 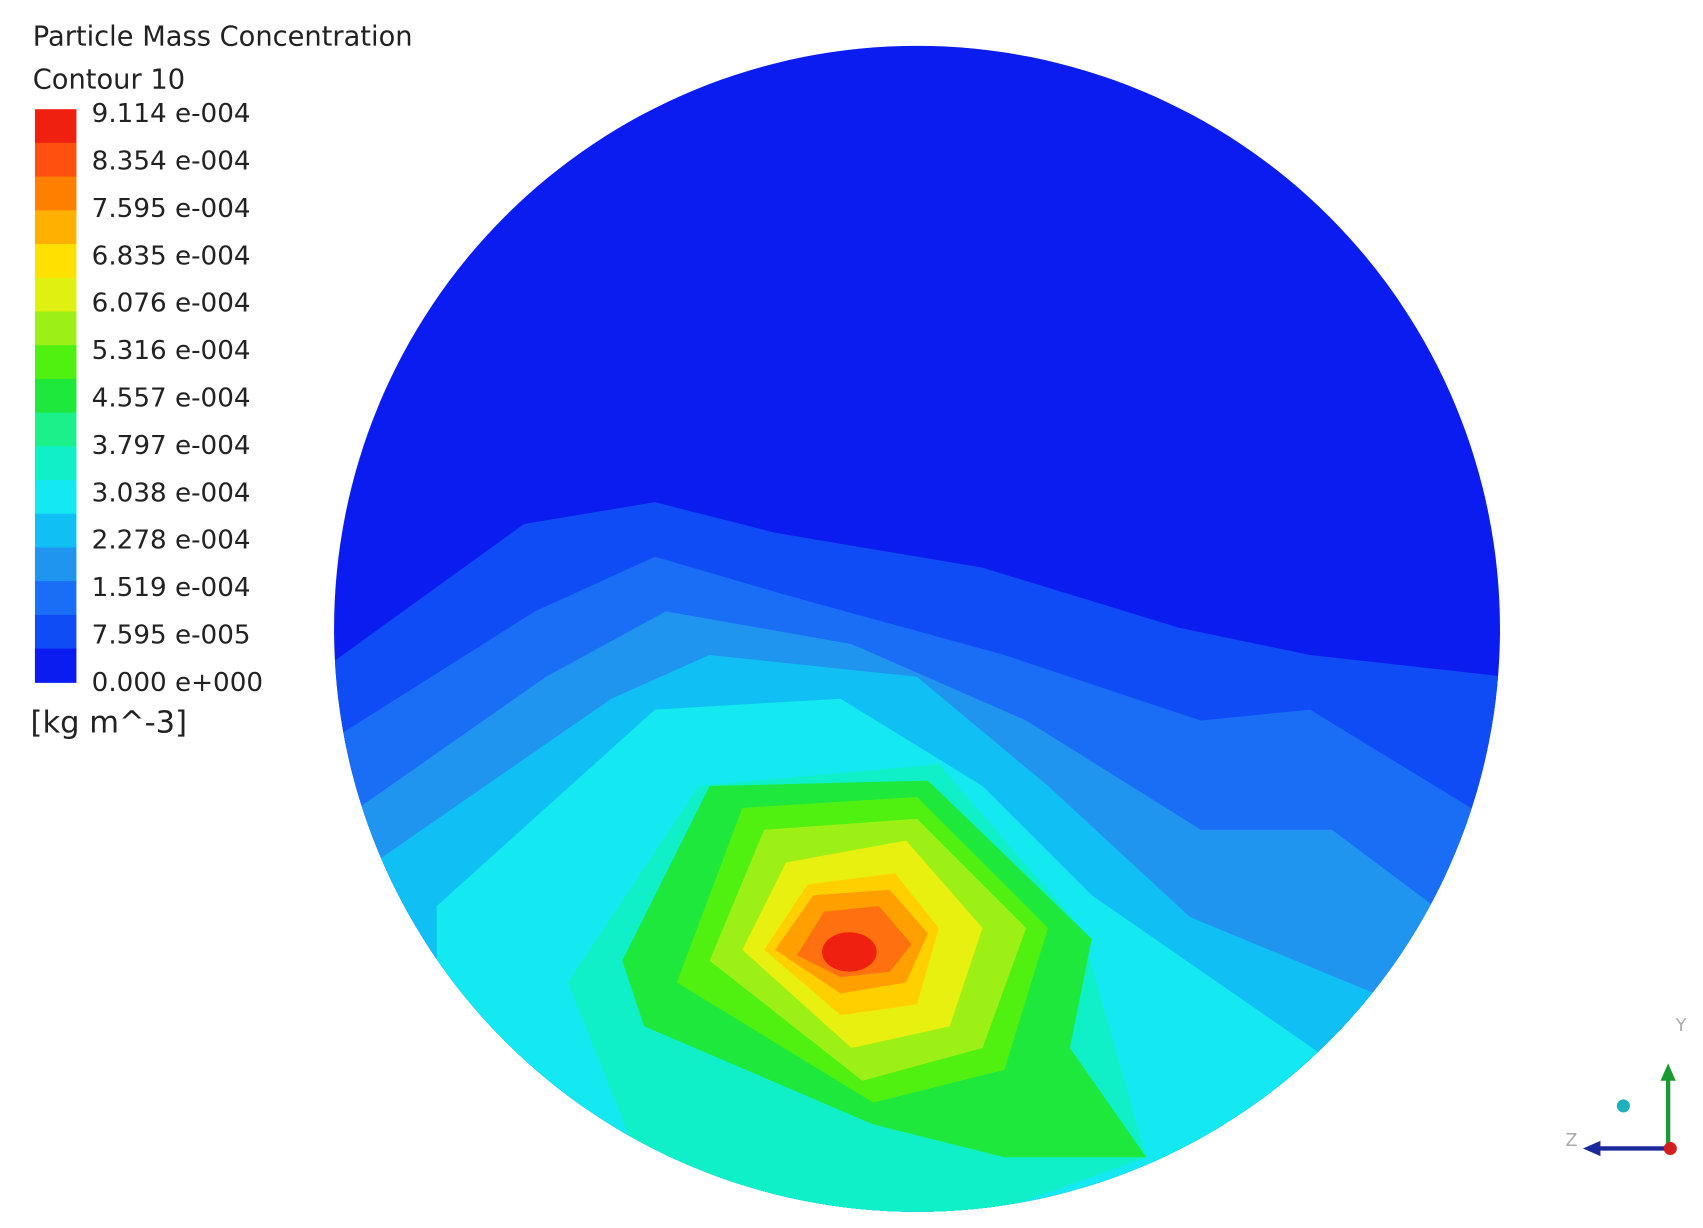 I want to click on legend-label: 9.114 e-004, so click(x=171, y=114).